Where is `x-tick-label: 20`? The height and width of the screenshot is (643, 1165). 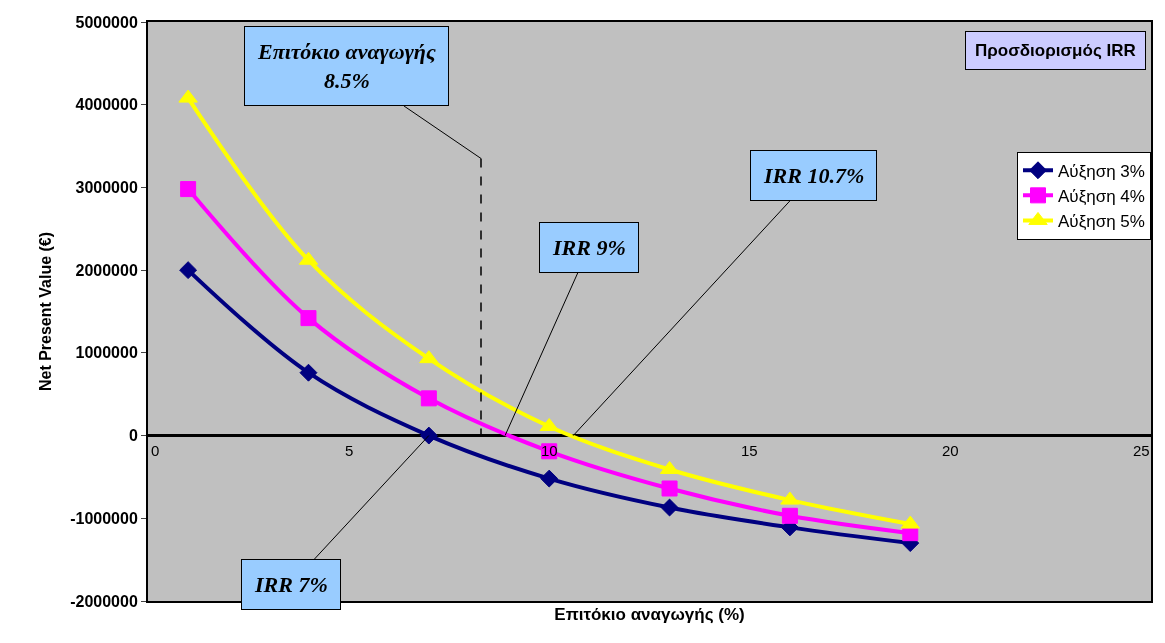
x-tick-label: 20 is located at coordinates (950, 450).